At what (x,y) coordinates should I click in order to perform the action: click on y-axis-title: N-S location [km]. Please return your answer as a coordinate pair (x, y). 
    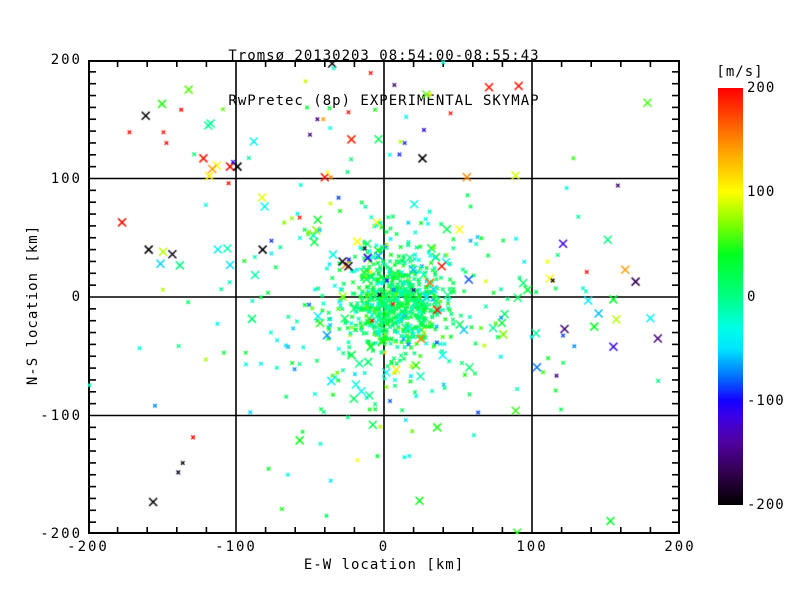
    Looking at the image, I should click on (33, 305).